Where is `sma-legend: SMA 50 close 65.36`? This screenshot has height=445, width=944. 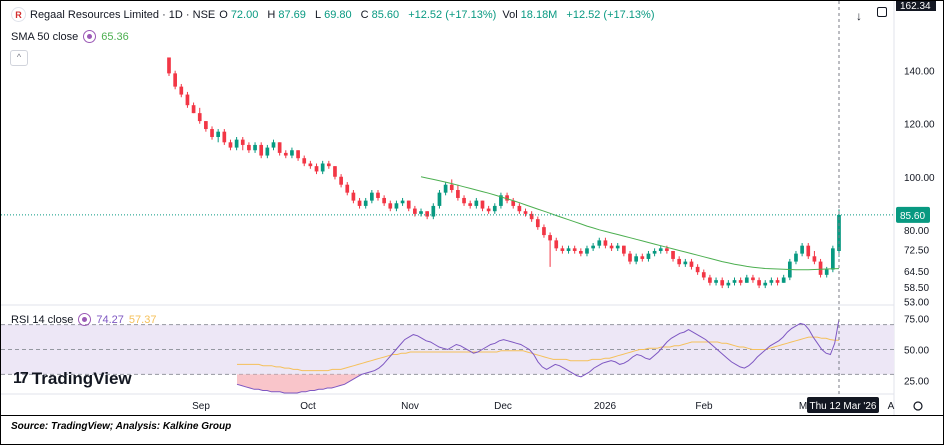 sma-legend: SMA 50 close 65.36 is located at coordinates (70, 36).